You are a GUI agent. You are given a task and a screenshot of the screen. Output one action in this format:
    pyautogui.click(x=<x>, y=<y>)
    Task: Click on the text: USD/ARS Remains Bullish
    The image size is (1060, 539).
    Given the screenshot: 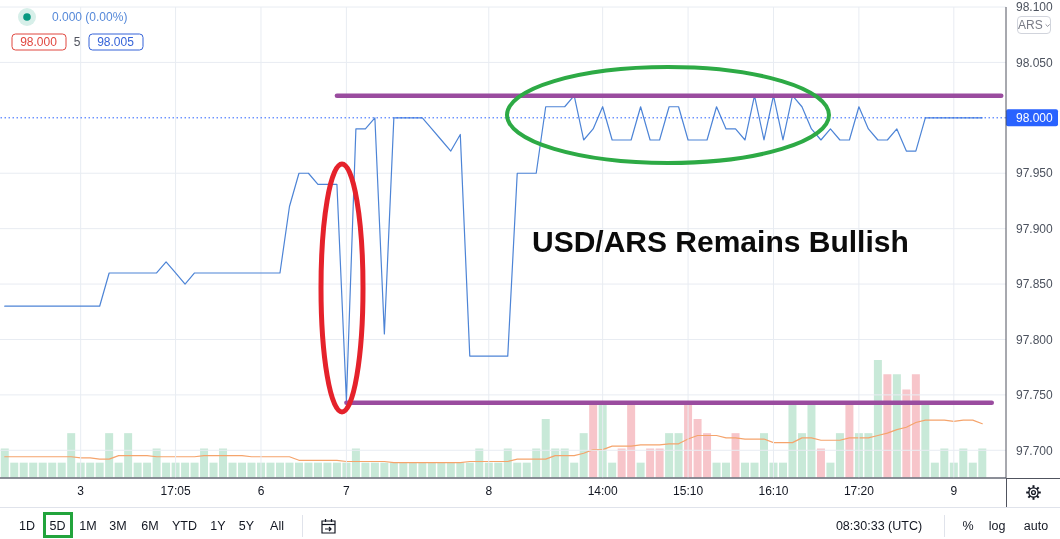 What is the action you would take?
    pyautogui.click(x=720, y=242)
    